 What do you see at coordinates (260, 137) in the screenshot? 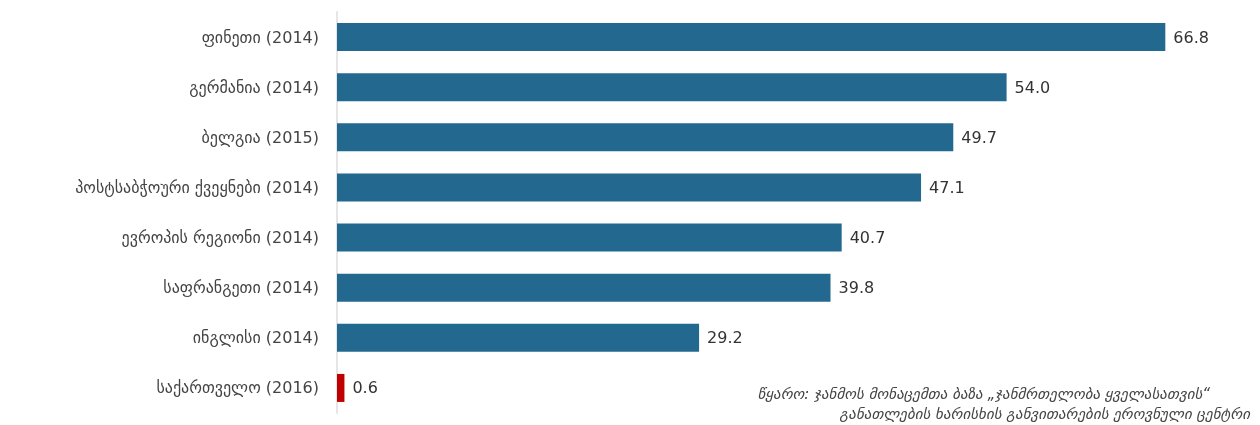
I see `y-tick-label: ბელგია (2015)` at bounding box center [260, 137].